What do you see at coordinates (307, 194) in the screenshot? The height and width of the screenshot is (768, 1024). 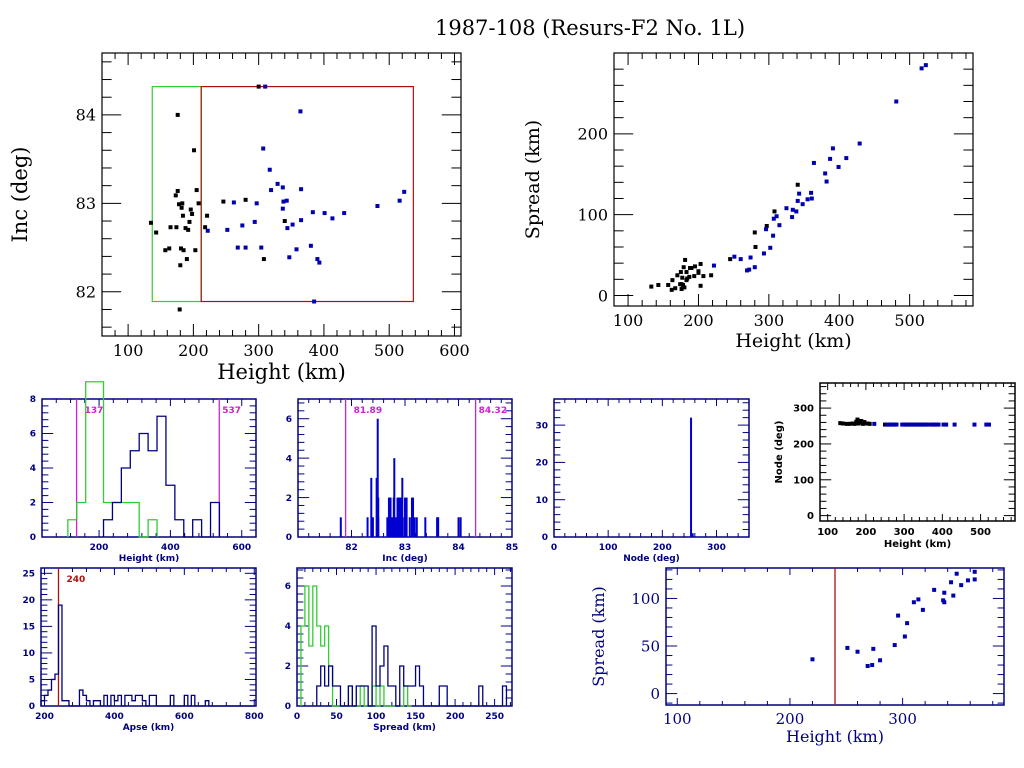 I see `red-box` at bounding box center [307, 194].